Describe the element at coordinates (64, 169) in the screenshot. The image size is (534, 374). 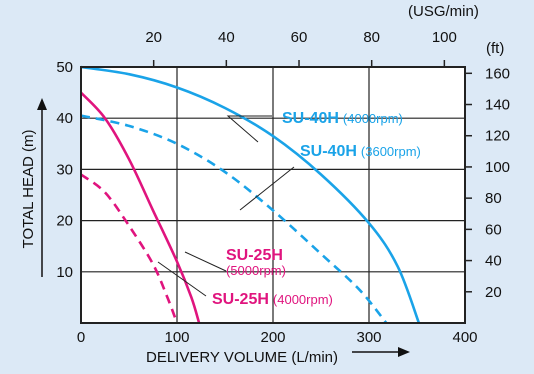
I see `y-tick-label: 30` at that location.